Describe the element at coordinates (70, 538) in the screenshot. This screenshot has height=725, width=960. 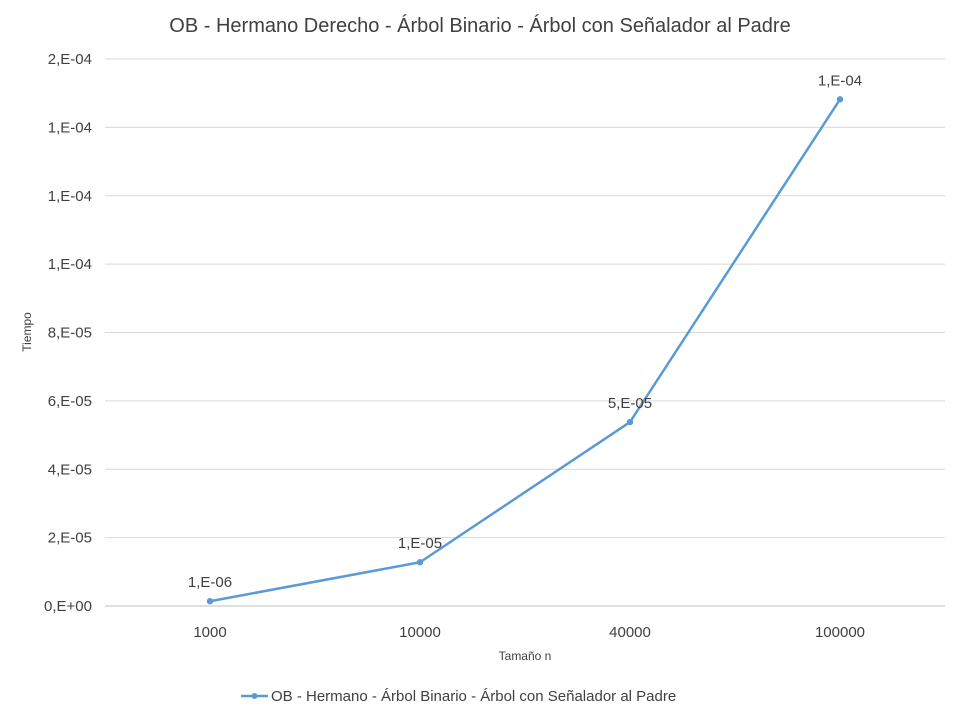
I see `y-tick-label: 2,E-05` at that location.